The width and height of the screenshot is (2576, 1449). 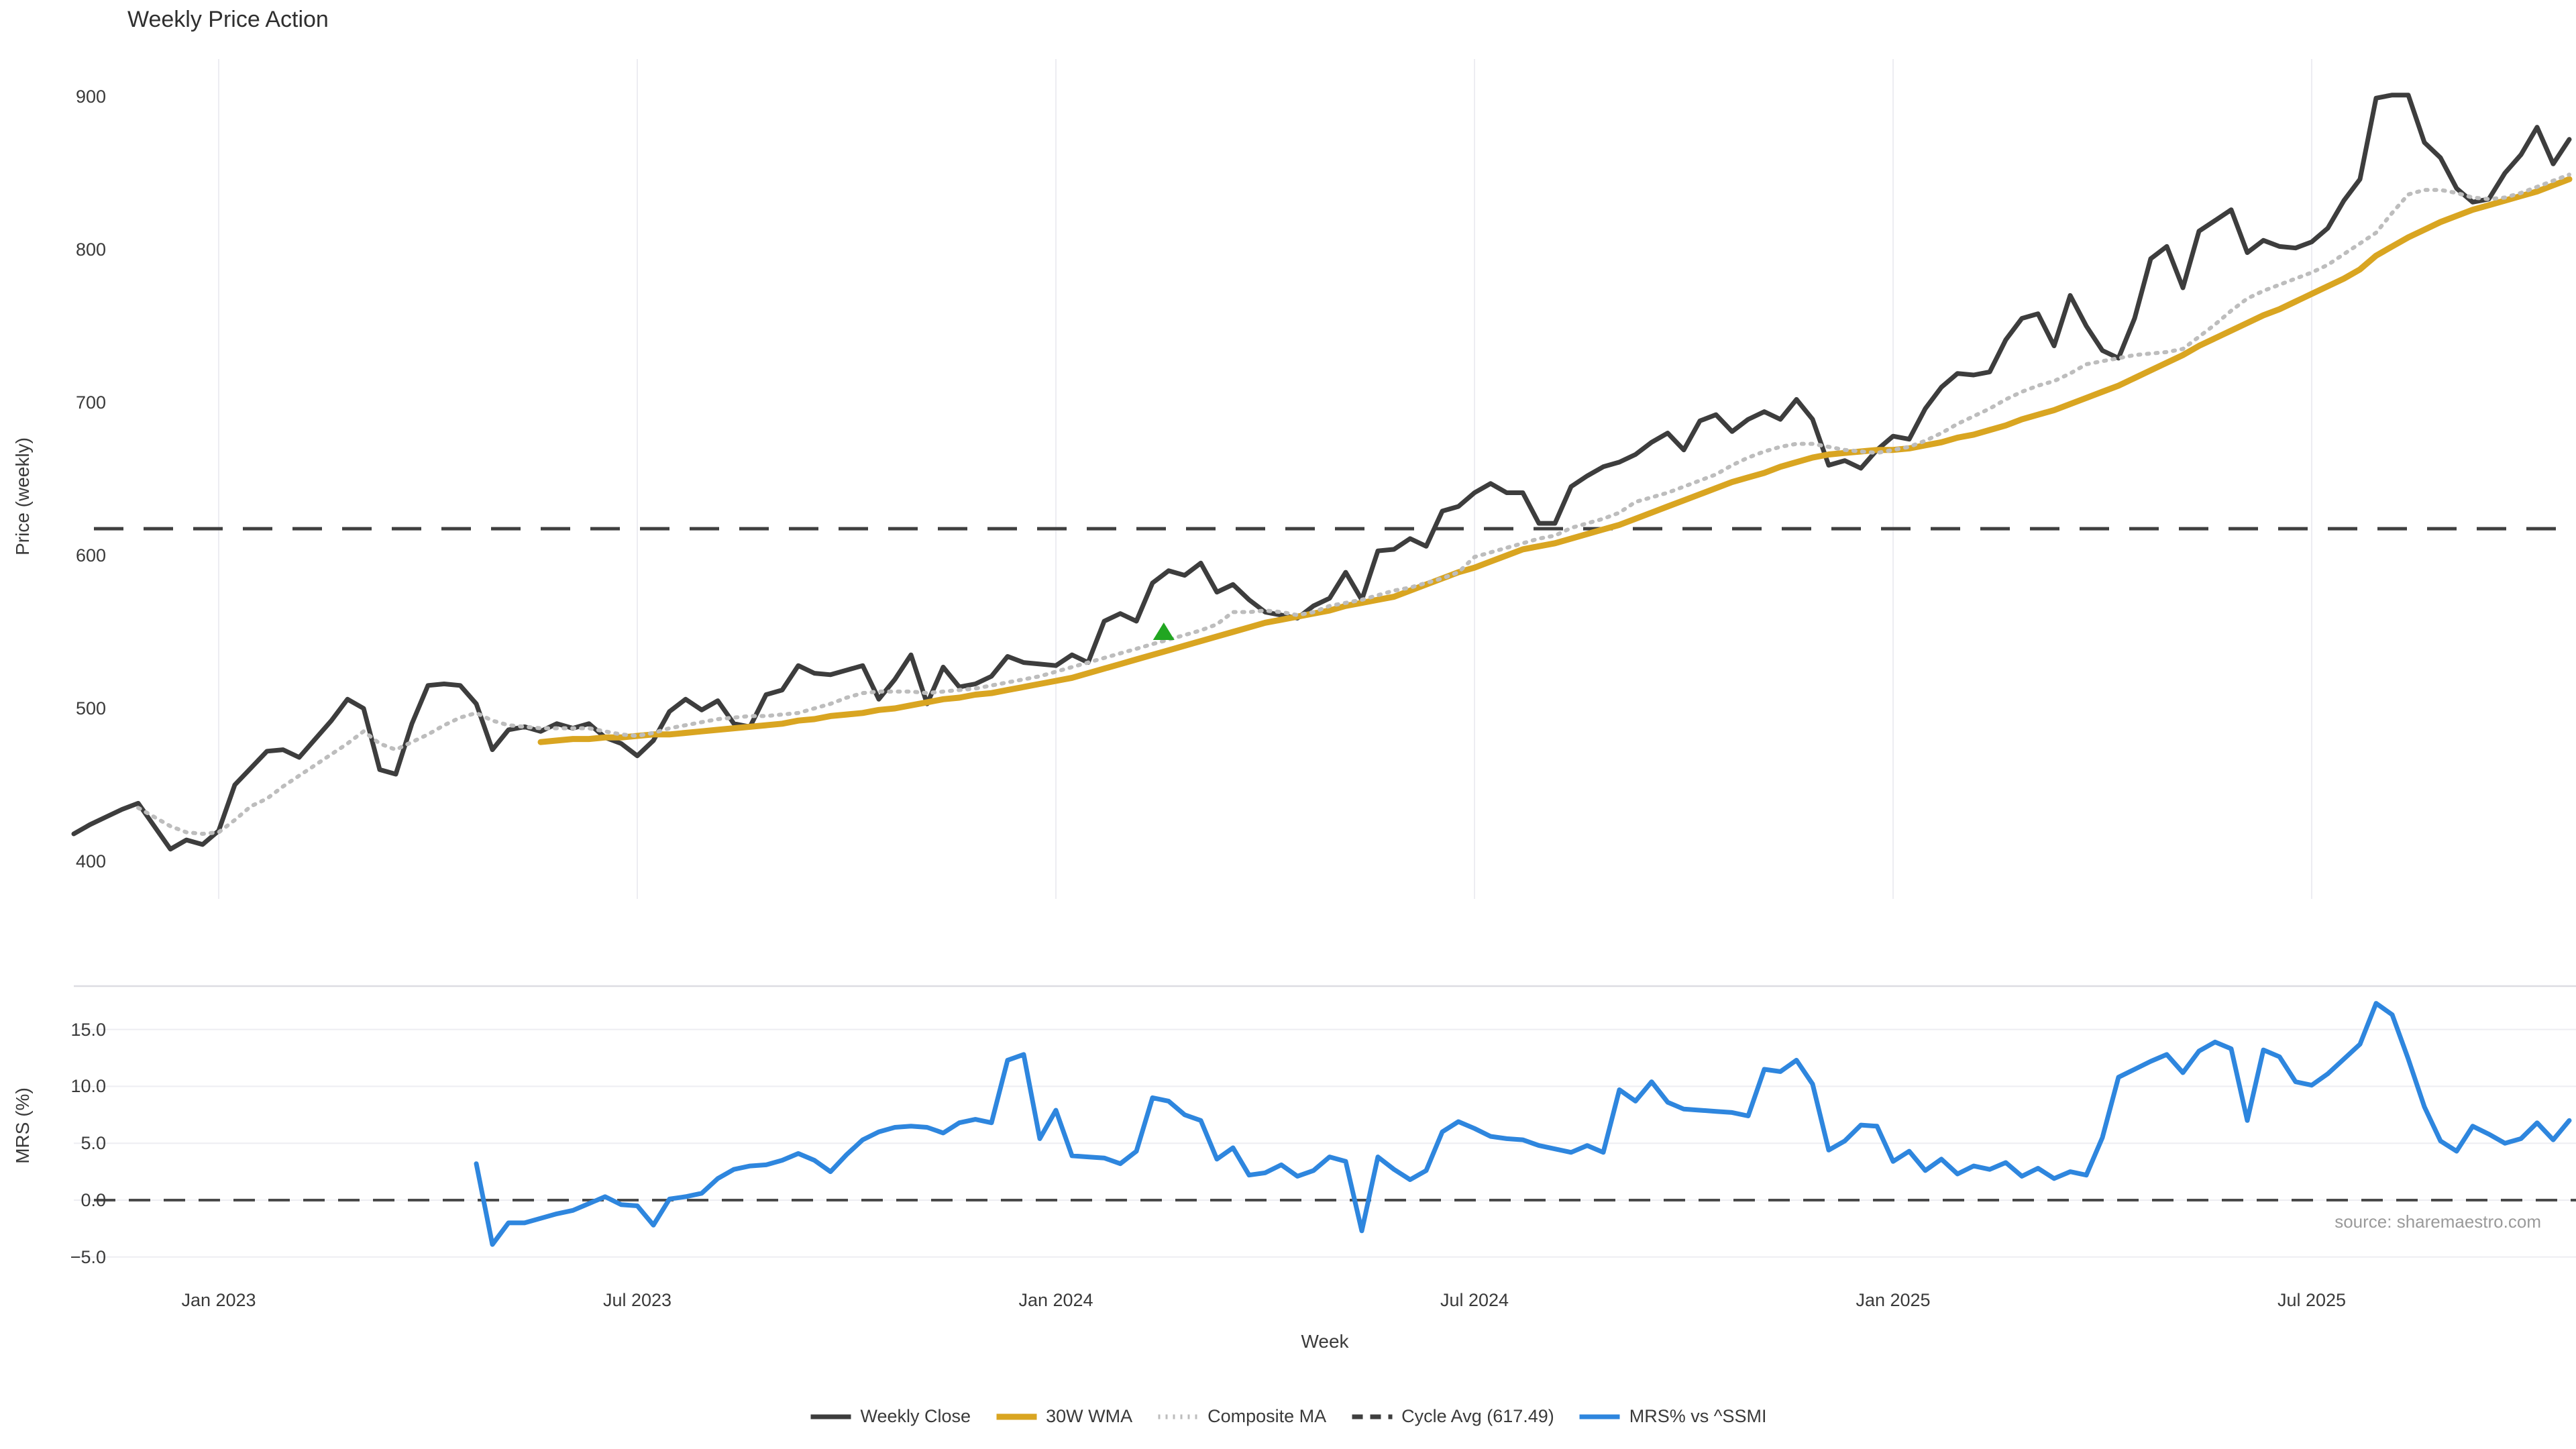 What do you see at coordinates (88, 1256) in the screenshot?
I see `mrs-ytick-label-0: −5.0` at bounding box center [88, 1256].